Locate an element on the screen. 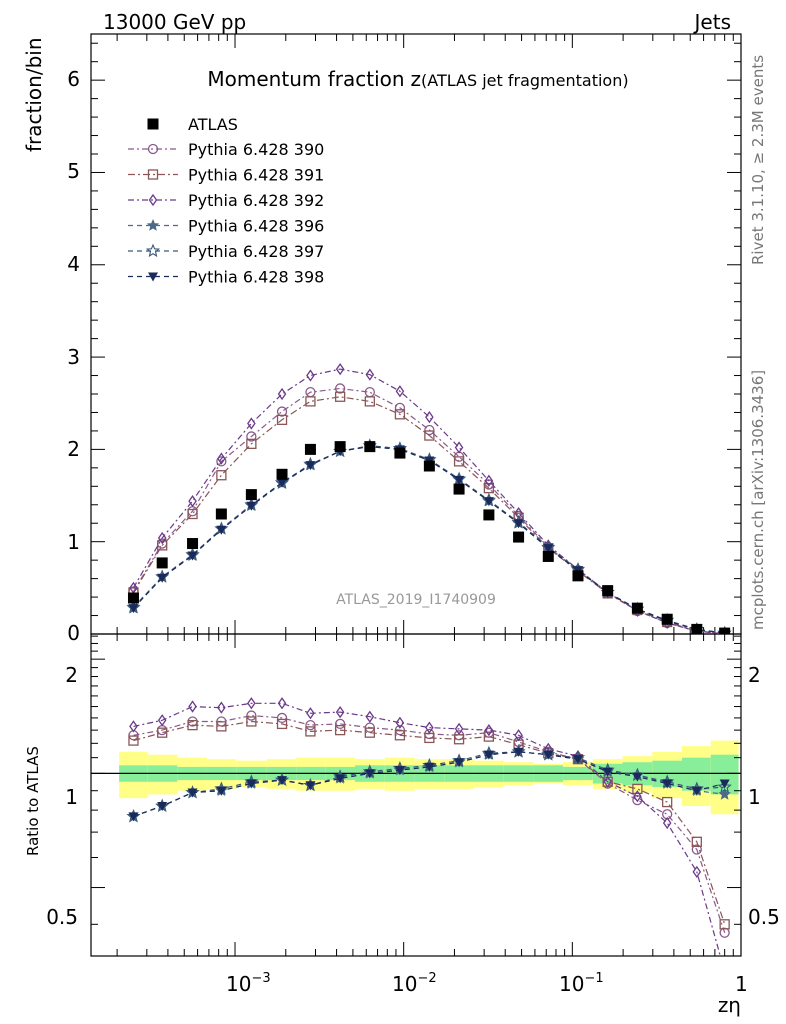  legend-label: Pythia 6.428 397 is located at coordinates (256, 251).